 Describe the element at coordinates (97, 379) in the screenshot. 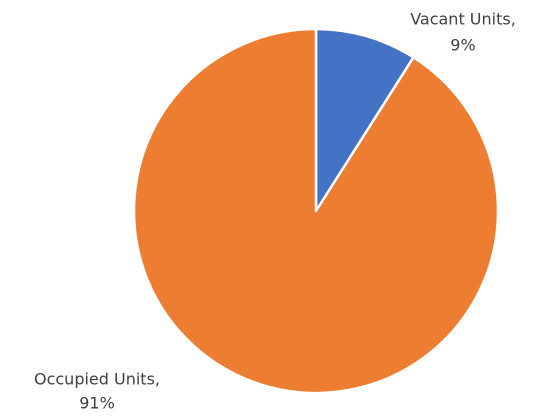

I see `data-label-category: Occupied Units,` at that location.